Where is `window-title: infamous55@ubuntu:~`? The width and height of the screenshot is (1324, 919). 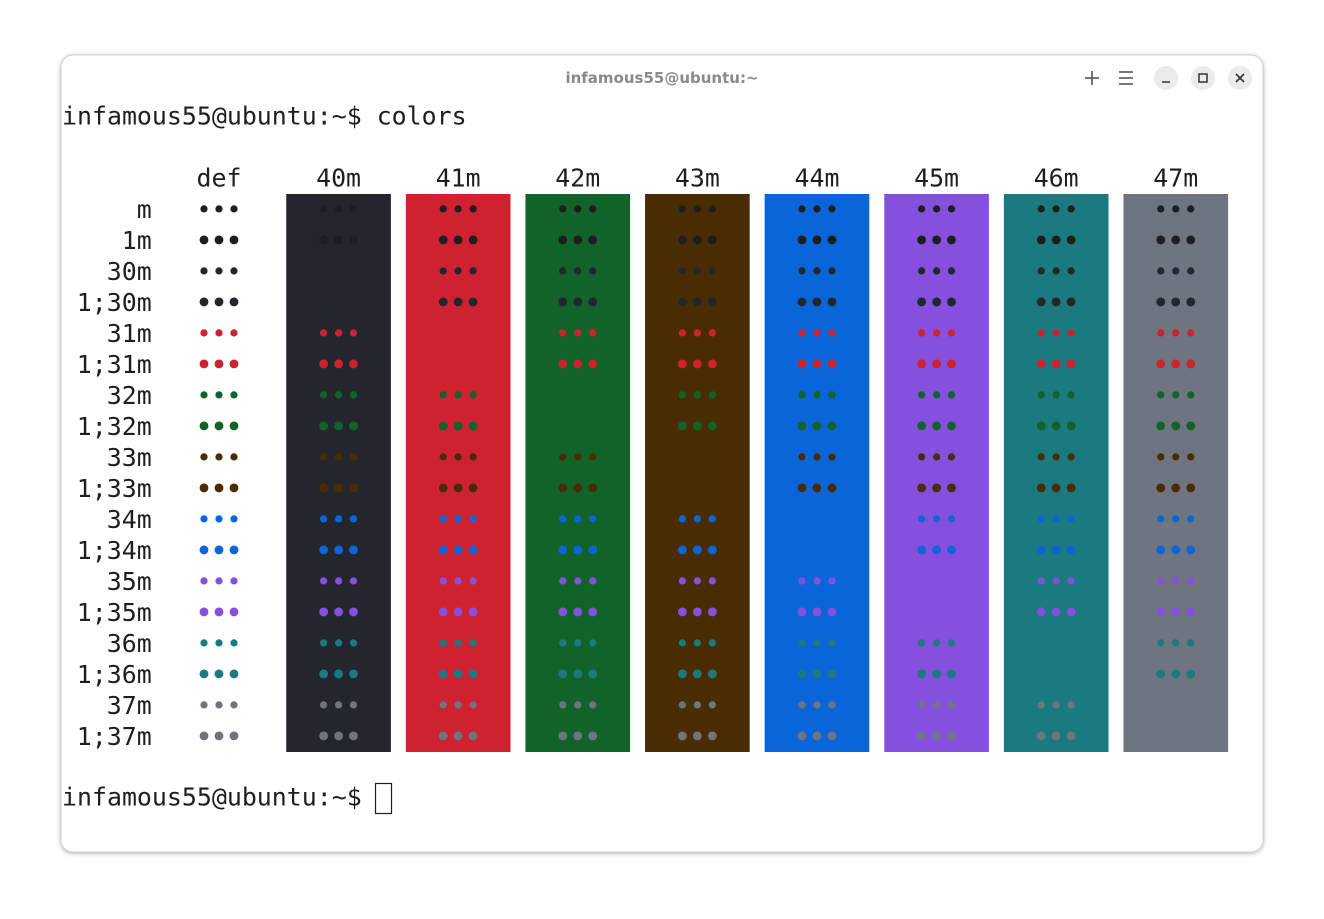 window-title: infamous55@ubuntu:~ is located at coordinates (661, 78).